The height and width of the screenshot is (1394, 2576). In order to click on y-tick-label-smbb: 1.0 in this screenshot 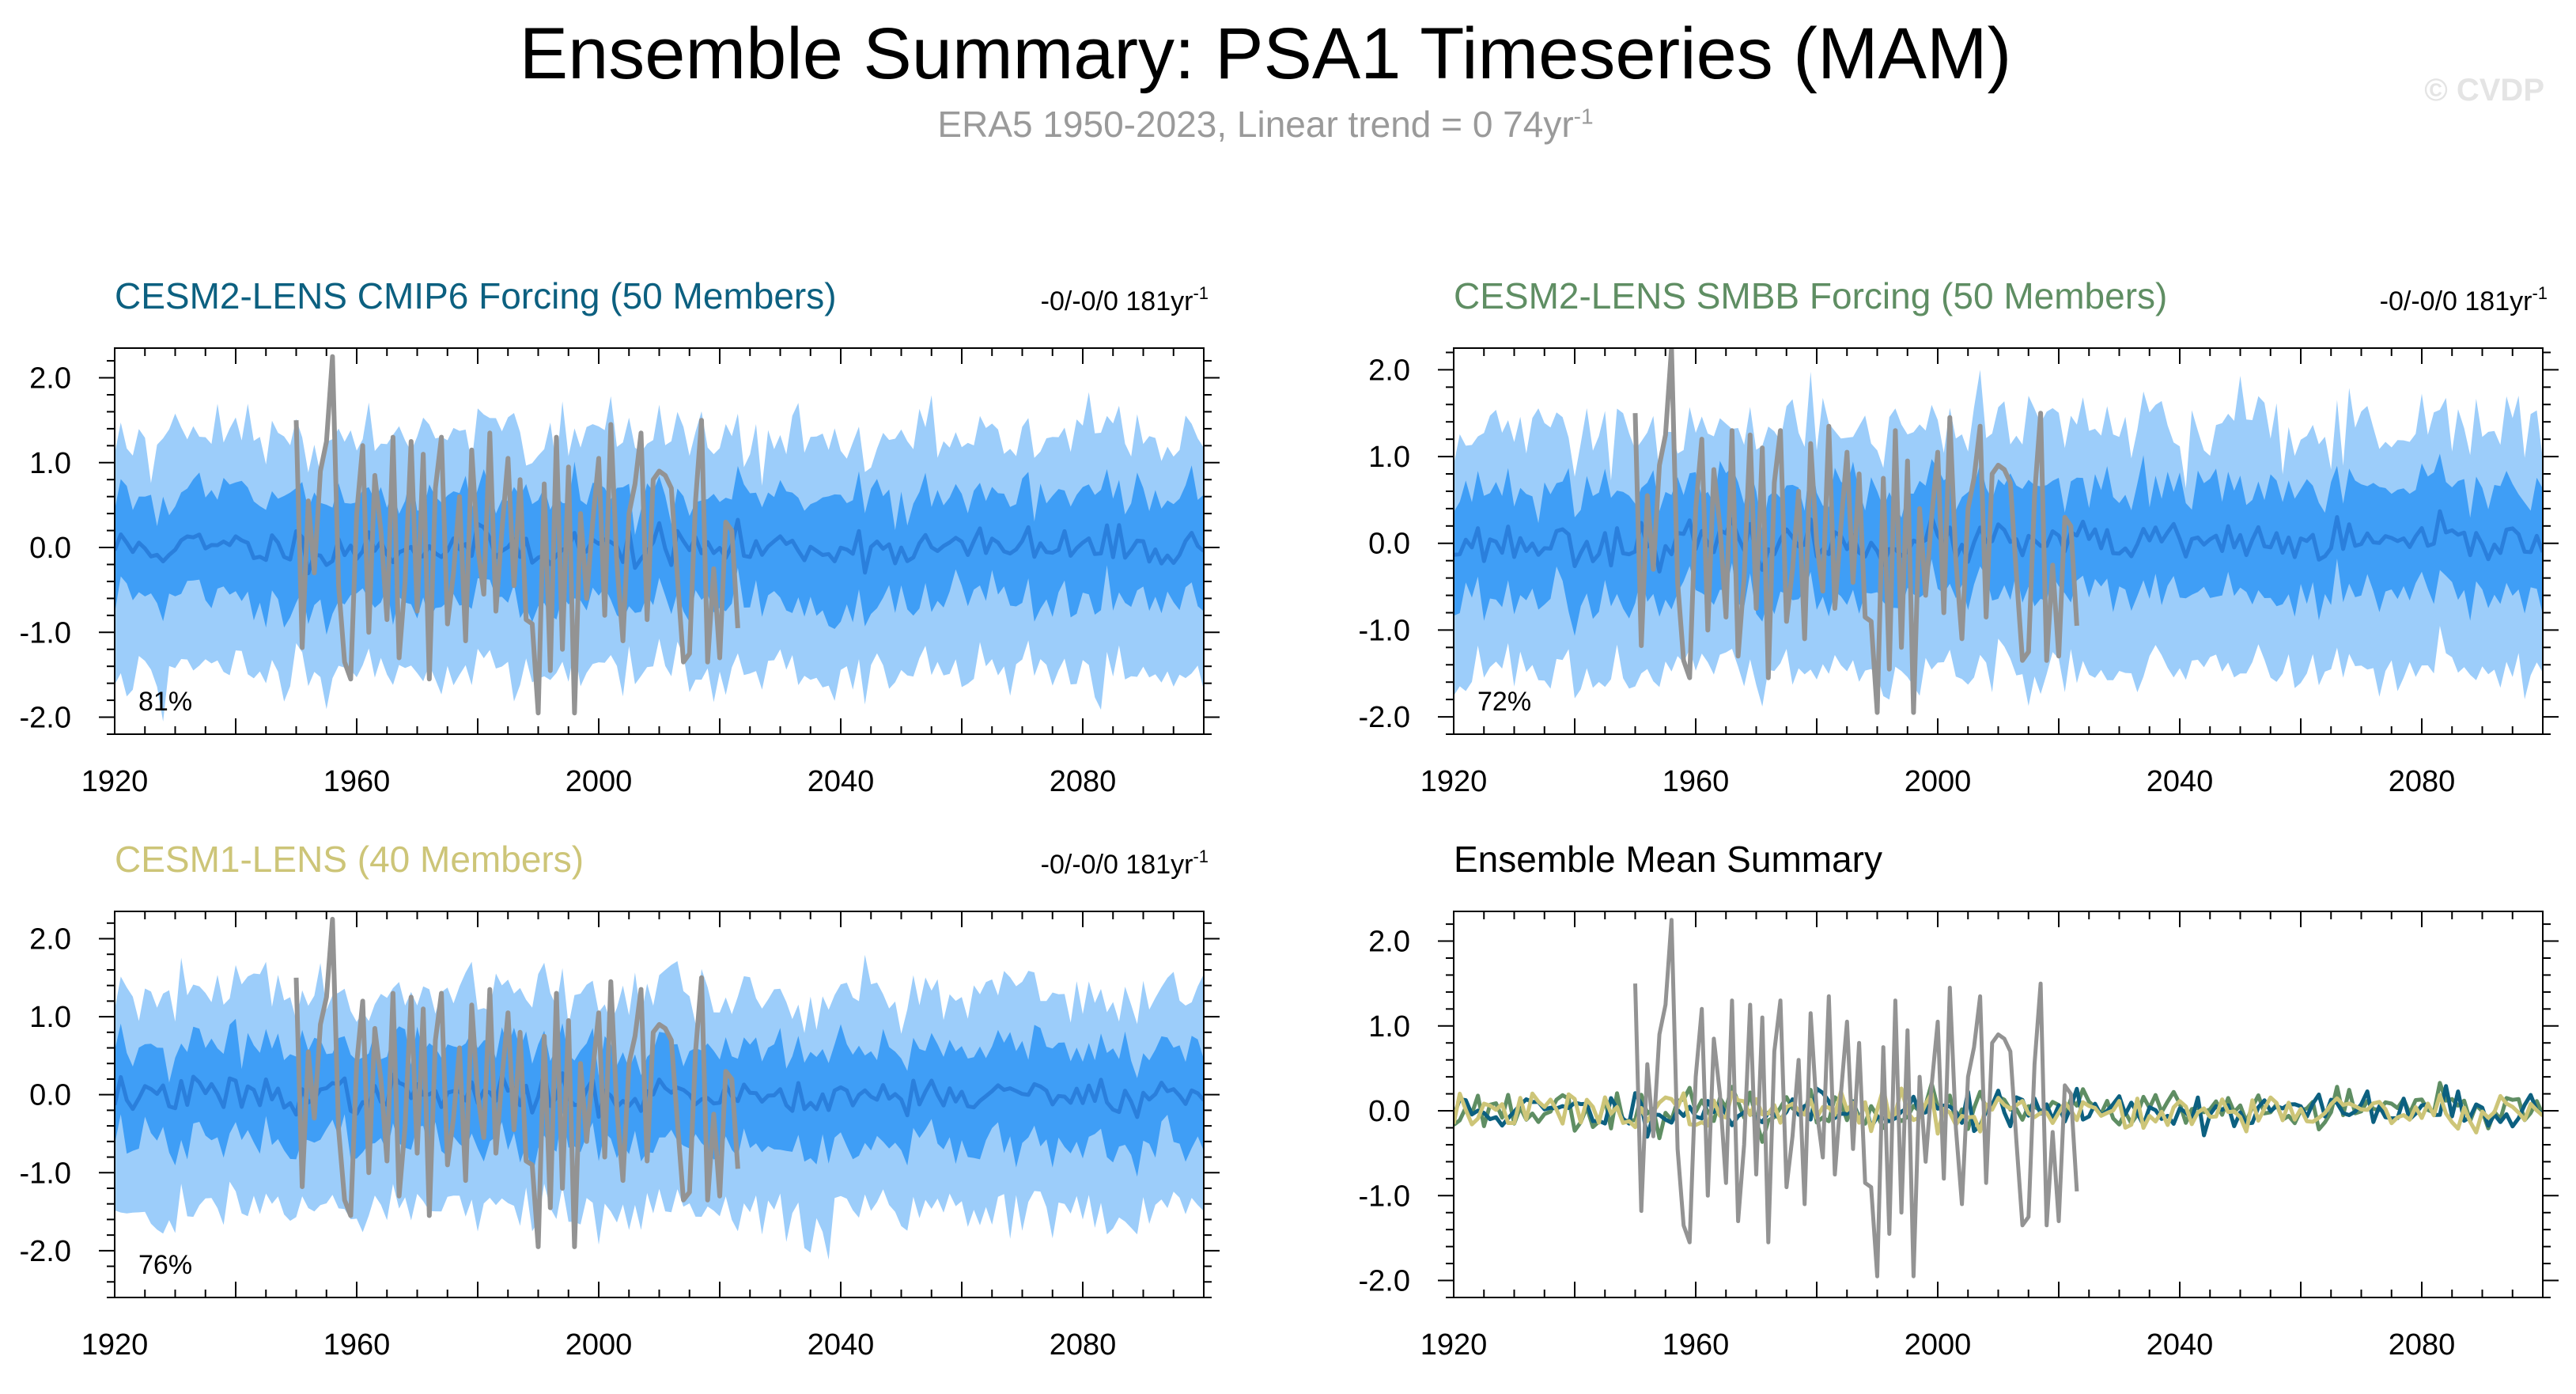, I will do `click(1389, 457)`.